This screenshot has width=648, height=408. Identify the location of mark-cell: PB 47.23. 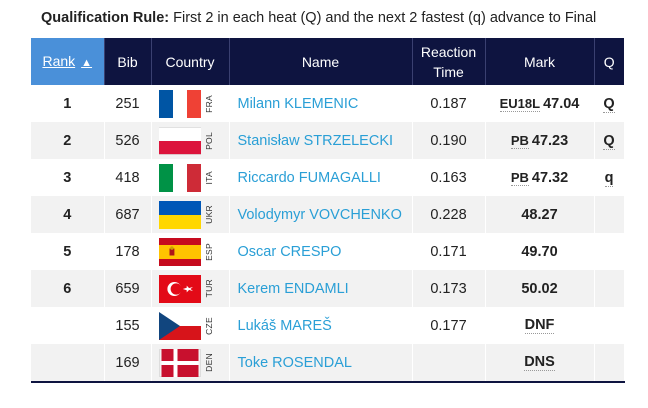
(540, 140).